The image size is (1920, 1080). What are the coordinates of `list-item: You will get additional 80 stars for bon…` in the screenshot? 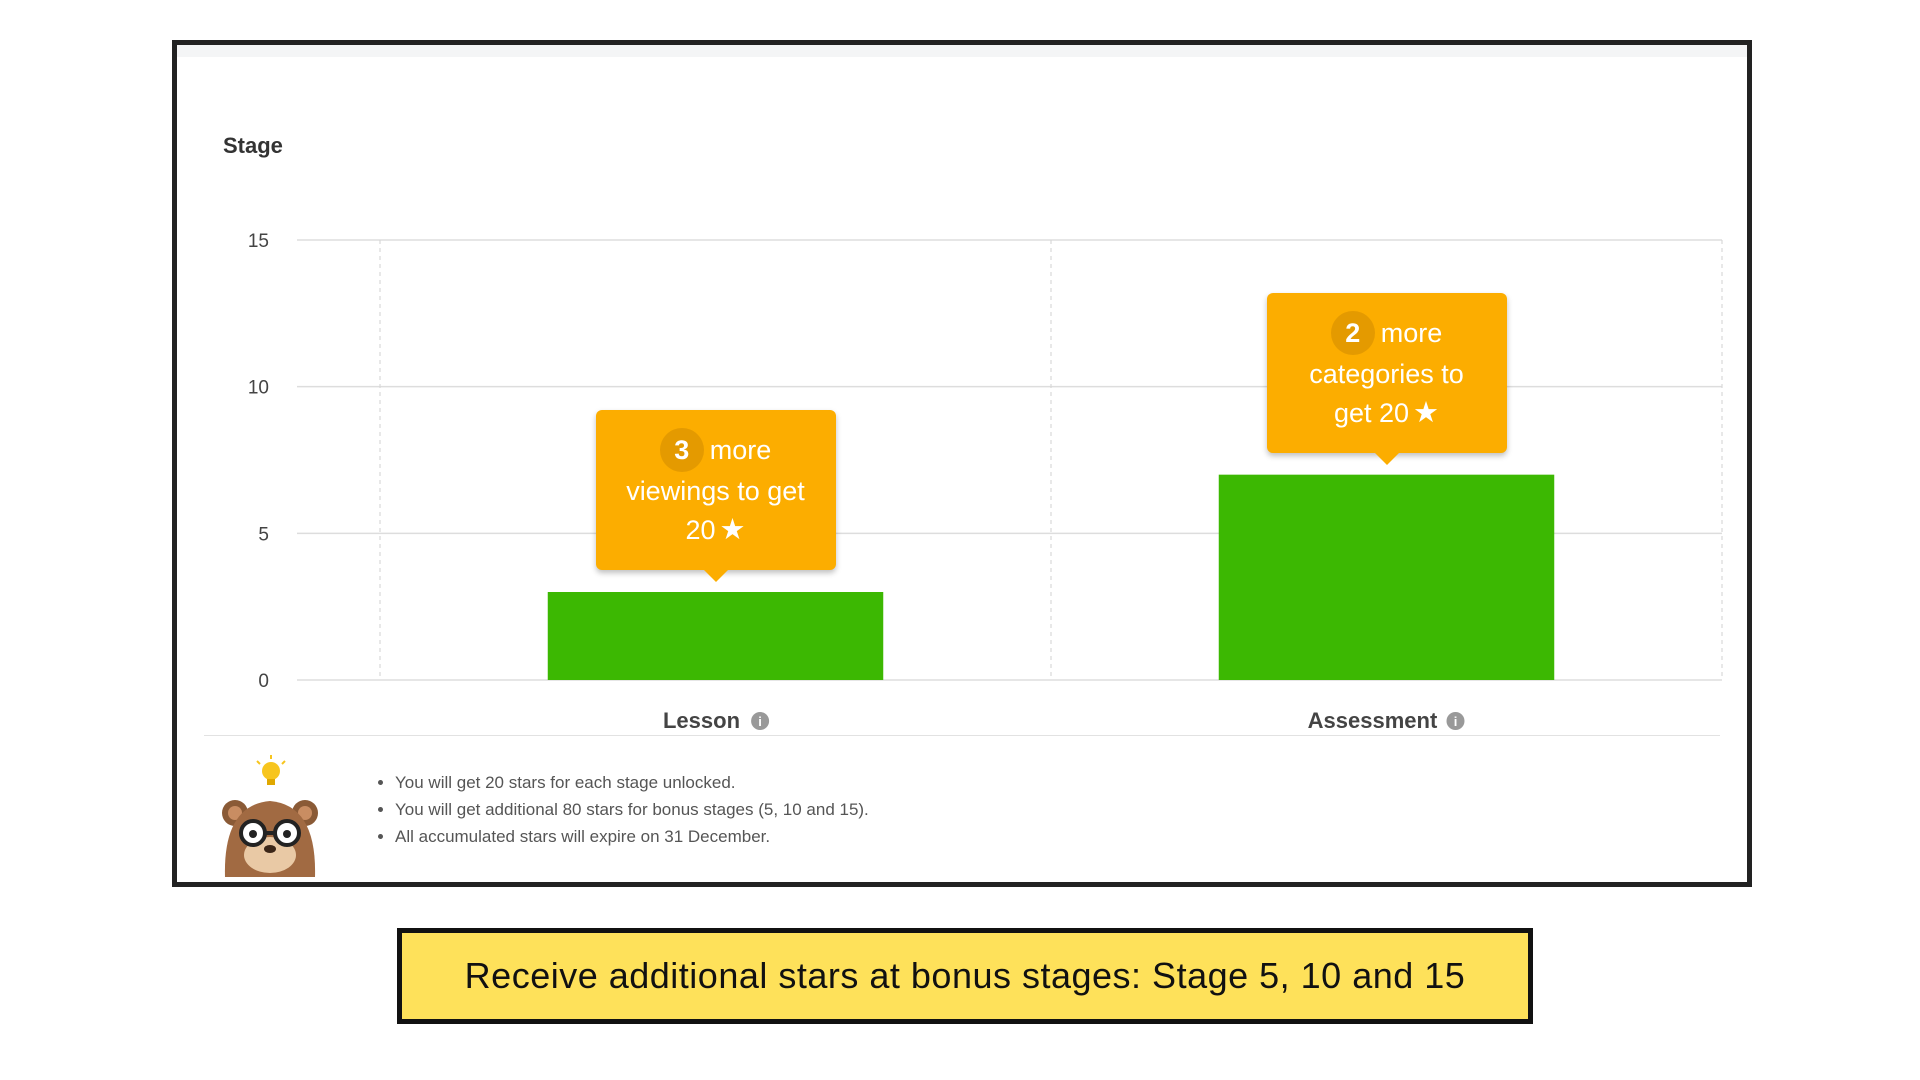 It's located at (632, 809).